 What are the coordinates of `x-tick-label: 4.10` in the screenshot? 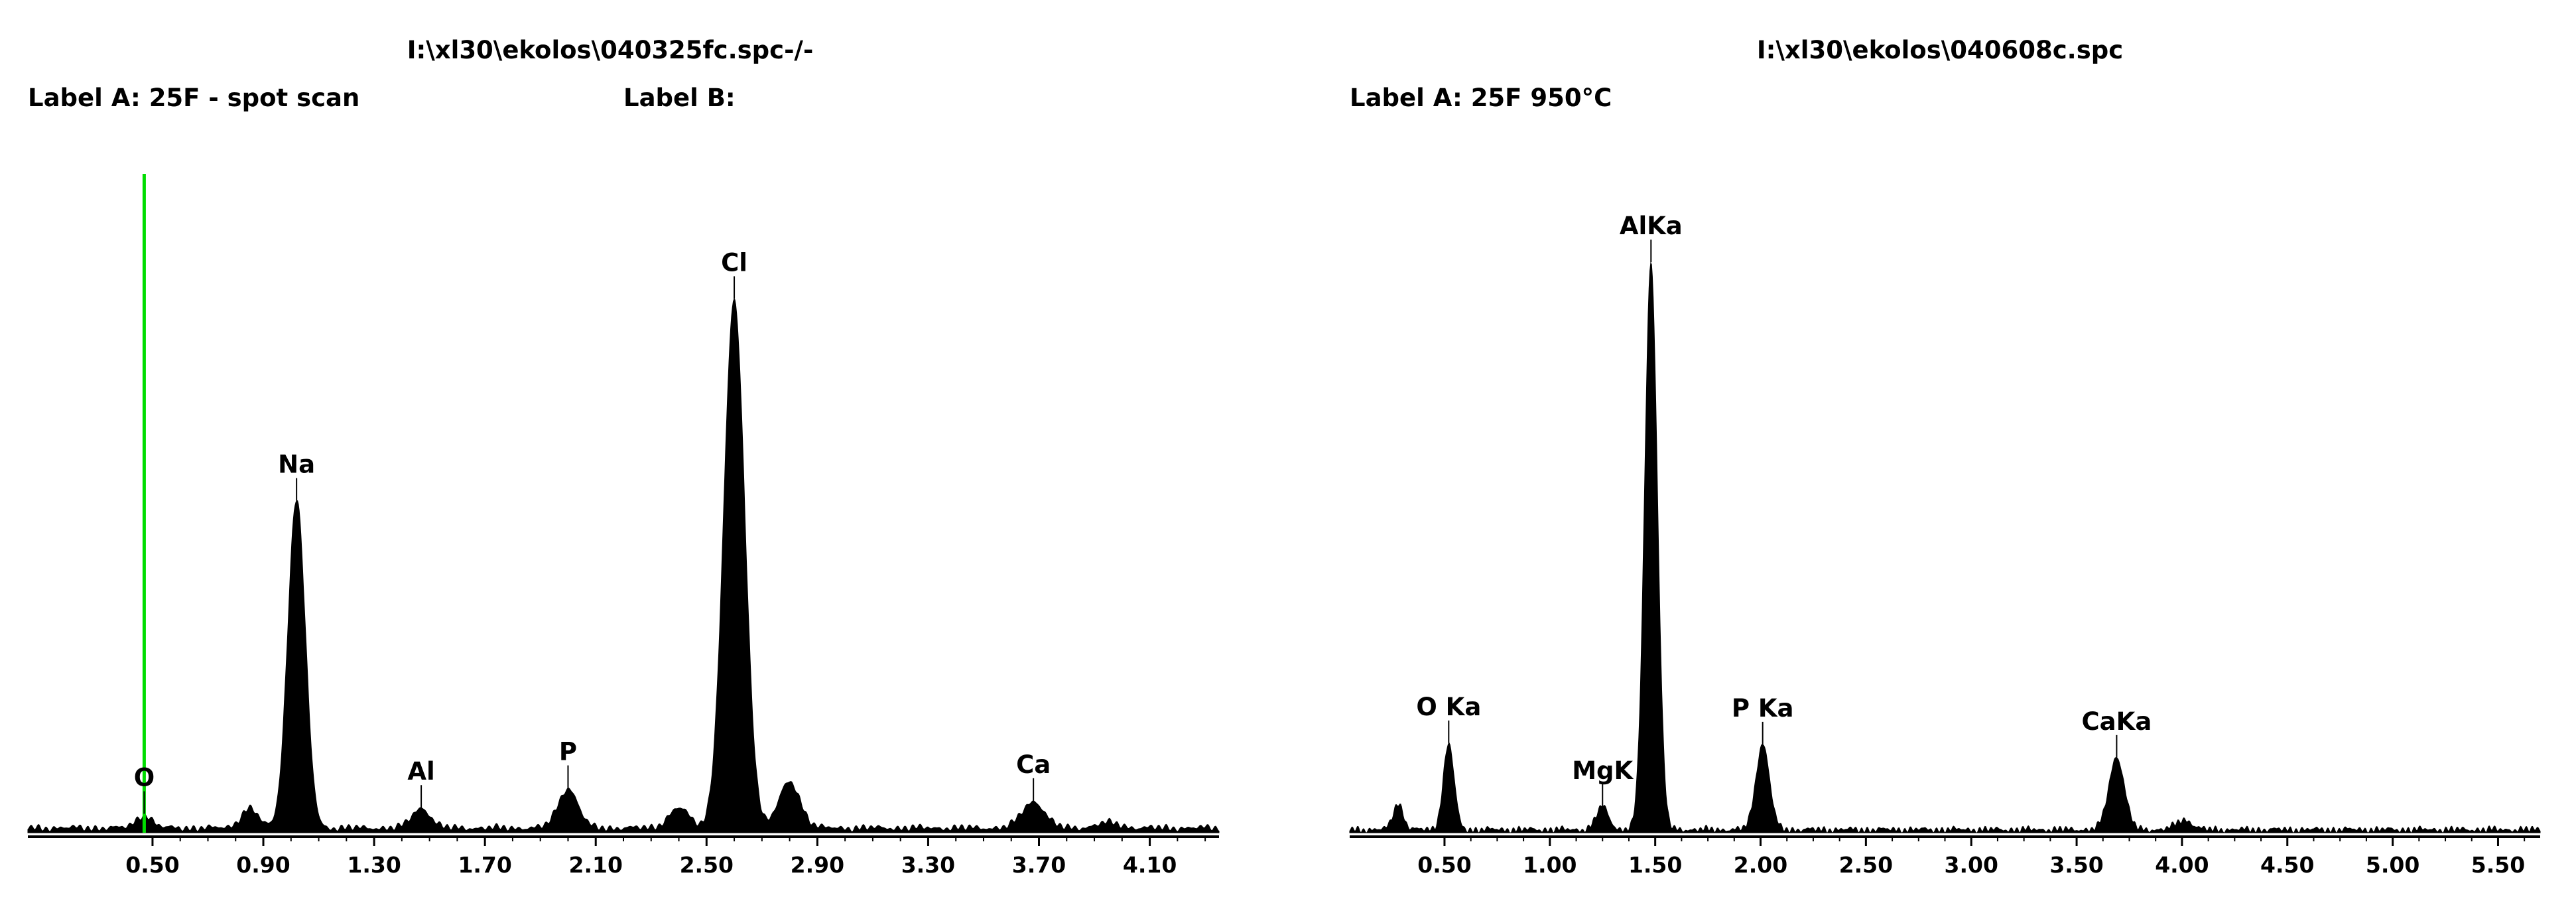 It's located at (1150, 865).